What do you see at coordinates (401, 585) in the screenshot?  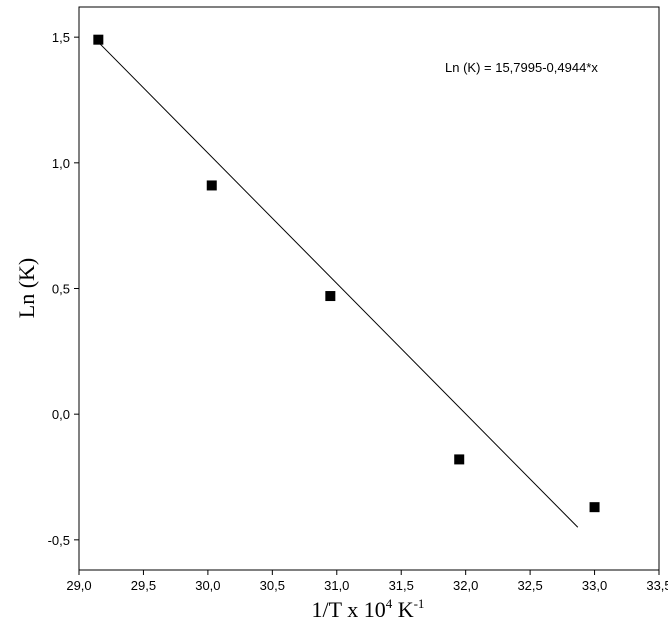 I see `x-tick-label: 31,5` at bounding box center [401, 585].